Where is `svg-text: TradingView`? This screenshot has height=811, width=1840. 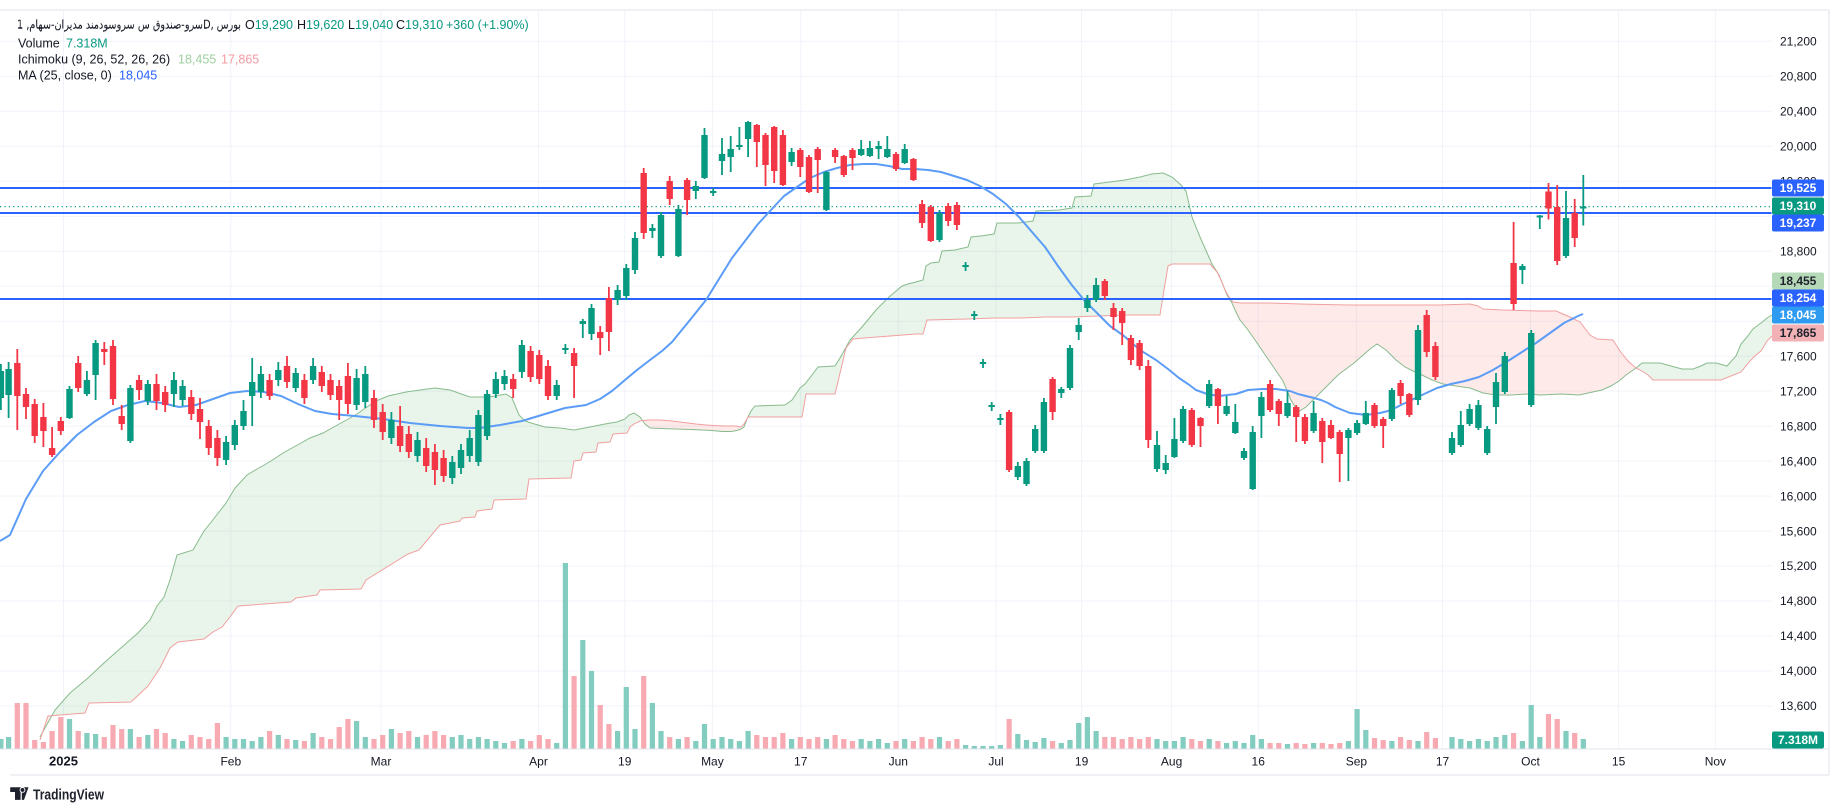
svg-text: TradingView is located at coordinates (68, 795).